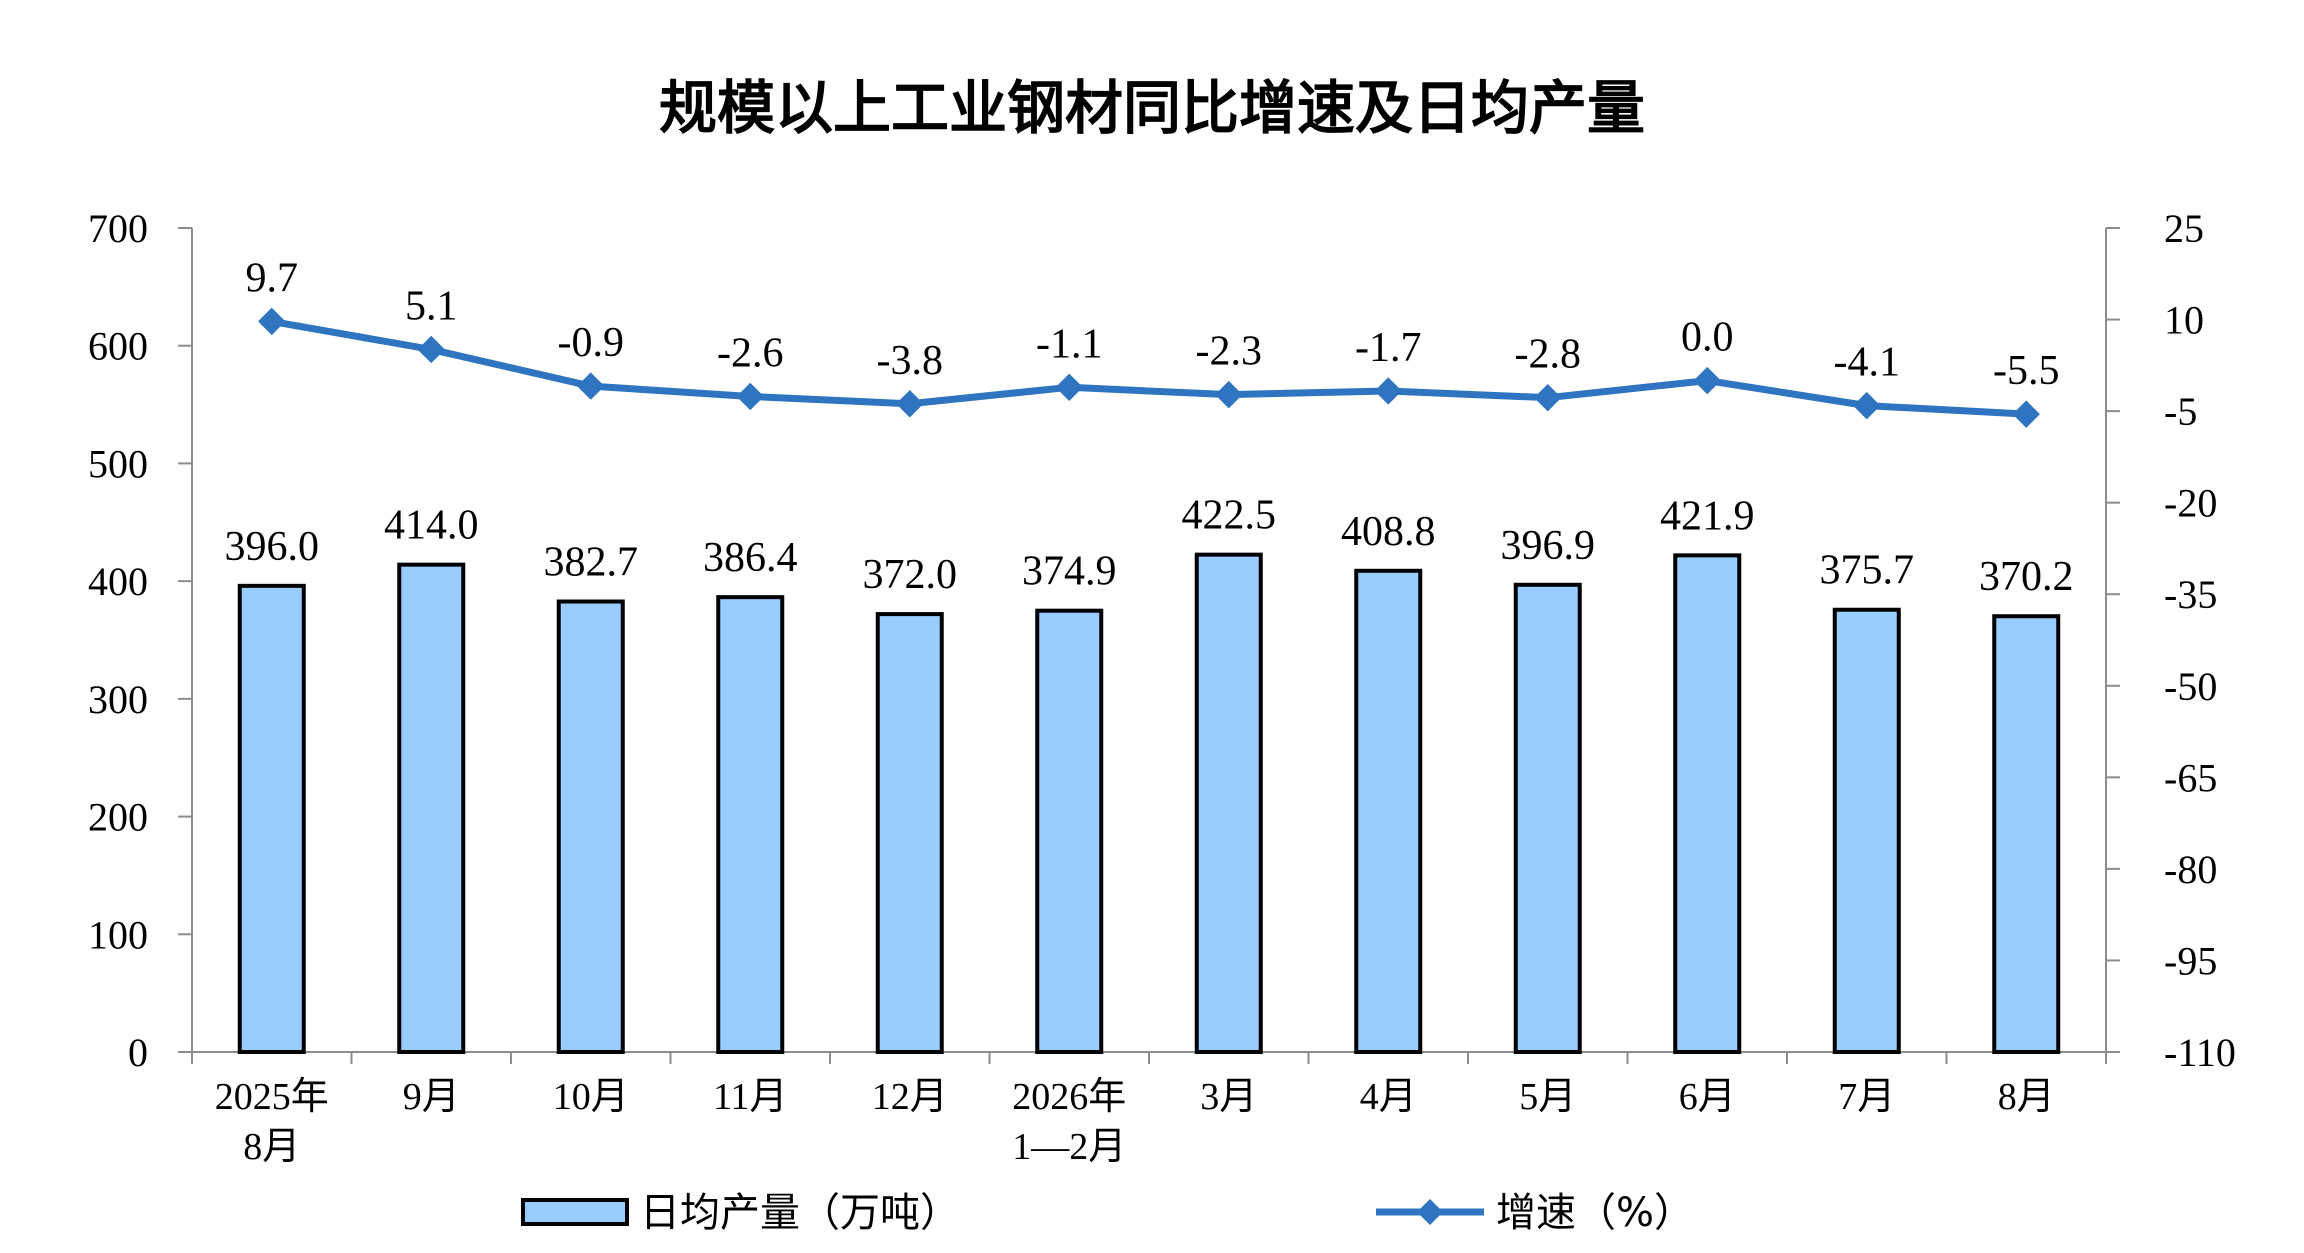 The width and height of the screenshot is (2304, 1253). What do you see at coordinates (118, 463) in the screenshot?
I see `left-tick-label: 500` at bounding box center [118, 463].